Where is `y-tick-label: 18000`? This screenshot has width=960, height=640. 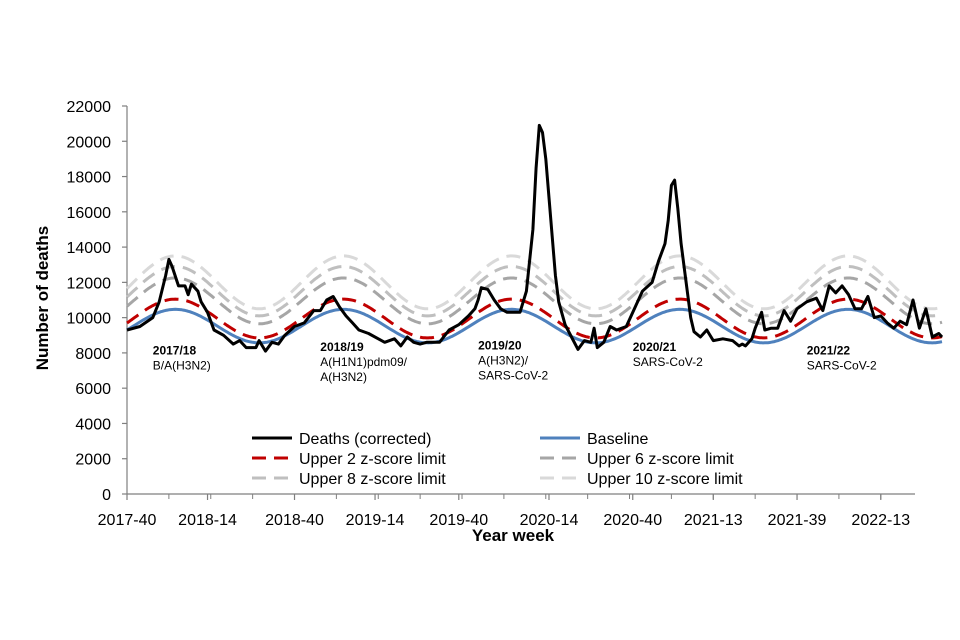
y-tick-label: 18000 is located at coordinates (89, 178).